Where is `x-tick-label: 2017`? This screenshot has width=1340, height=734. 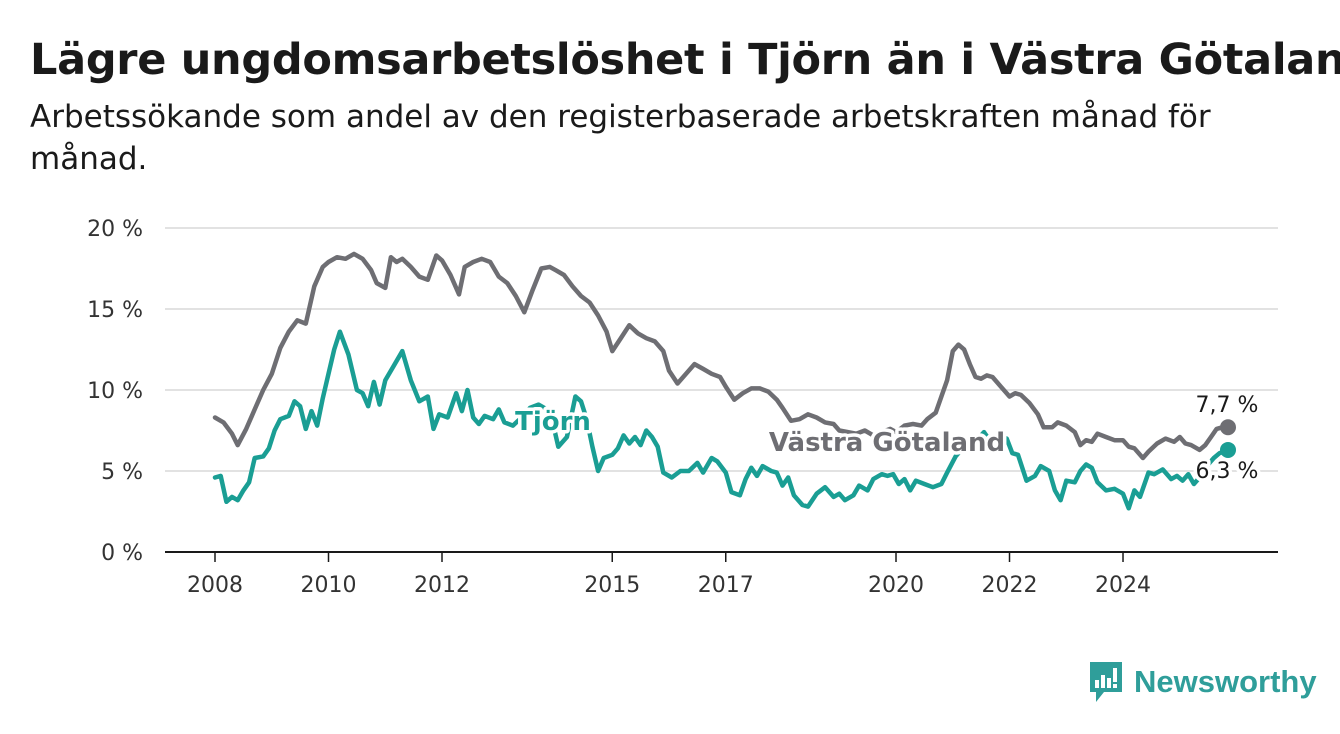 x-tick-label: 2017 is located at coordinates (726, 585).